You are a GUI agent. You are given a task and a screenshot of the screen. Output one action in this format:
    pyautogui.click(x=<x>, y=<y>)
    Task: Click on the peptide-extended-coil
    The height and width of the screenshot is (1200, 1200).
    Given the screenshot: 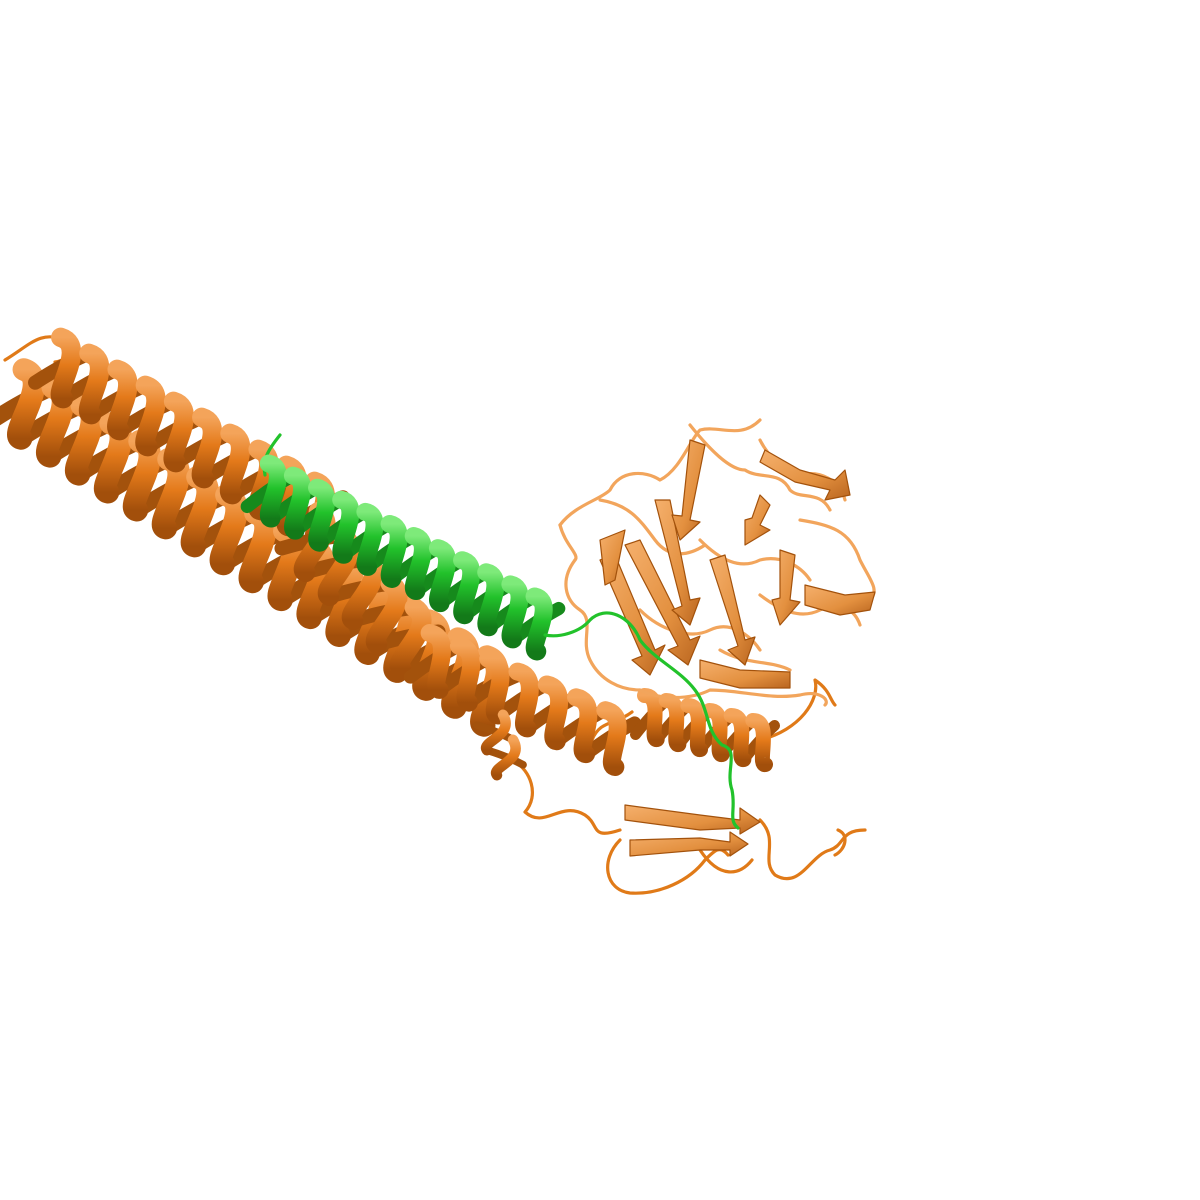 What is the action you would take?
    pyautogui.click(x=641, y=720)
    